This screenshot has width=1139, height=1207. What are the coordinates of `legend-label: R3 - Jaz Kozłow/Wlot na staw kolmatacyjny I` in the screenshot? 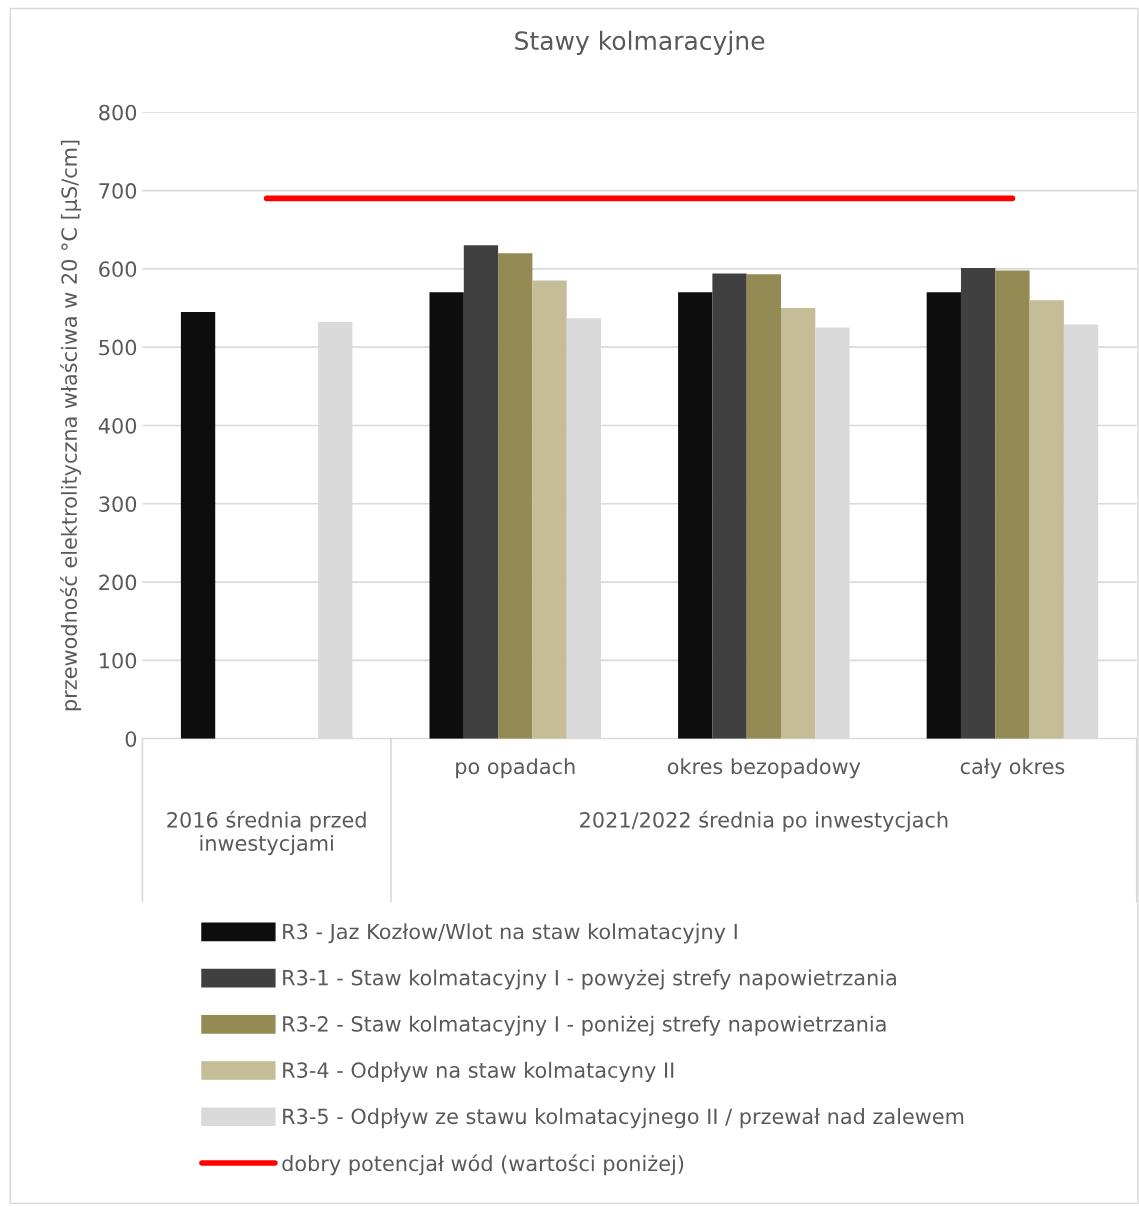 It's located at (510, 933).